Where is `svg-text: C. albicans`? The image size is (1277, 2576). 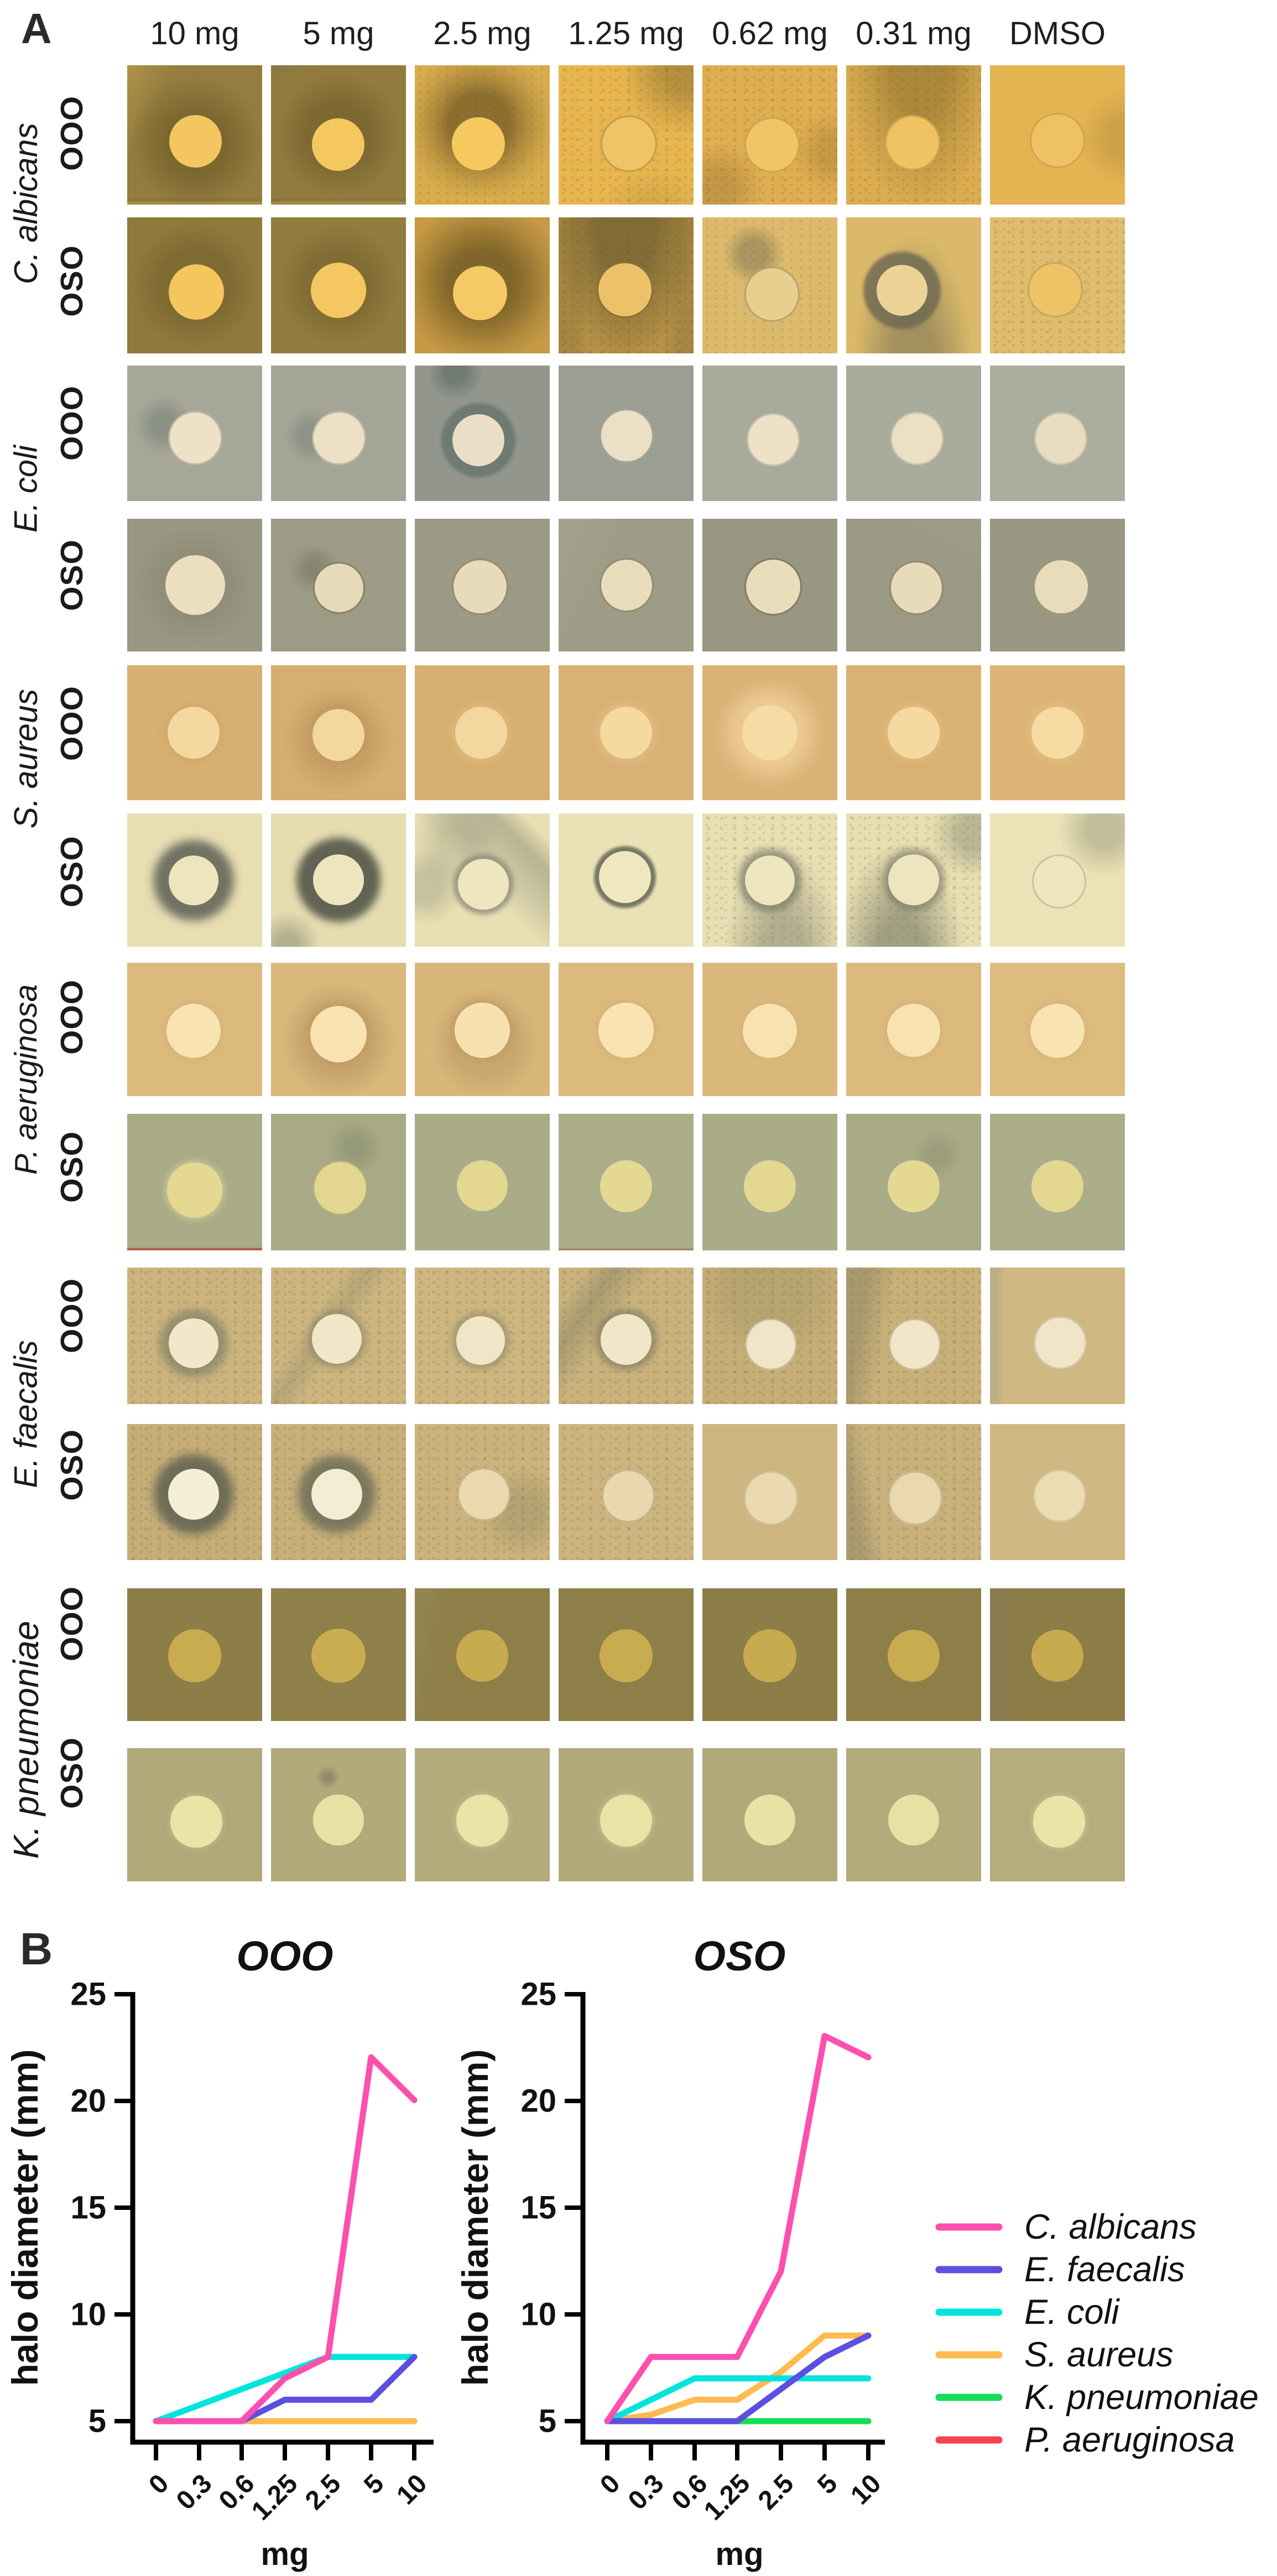
svg-text: C. albicans is located at coordinates (1110, 2227).